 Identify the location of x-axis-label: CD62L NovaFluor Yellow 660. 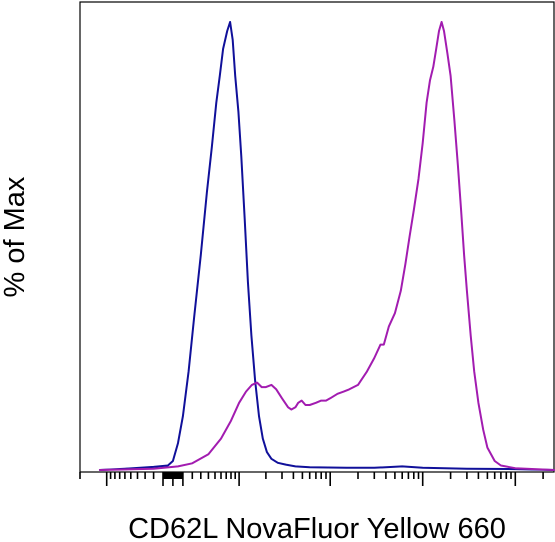
(317, 527).